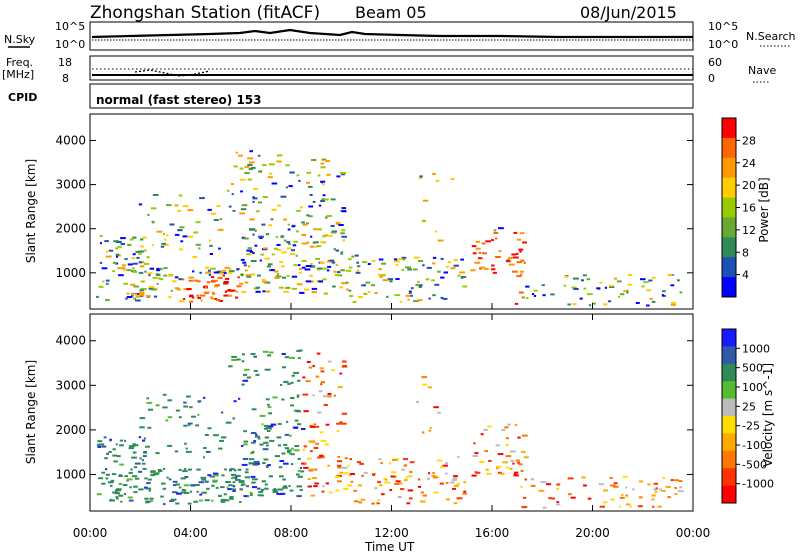  Describe the element at coordinates (729, 390) in the screenshot. I see `colorbar-swatch` at that location.